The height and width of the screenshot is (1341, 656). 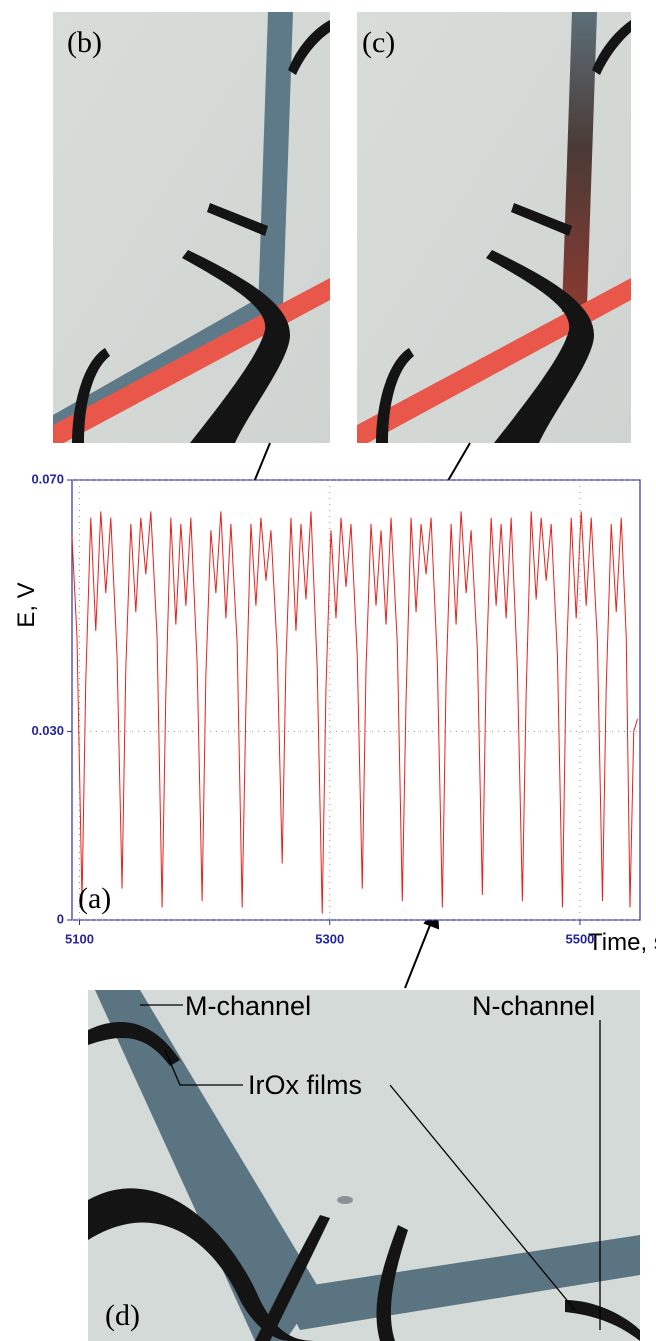 I want to click on panel-label: (c), so click(x=378, y=42).